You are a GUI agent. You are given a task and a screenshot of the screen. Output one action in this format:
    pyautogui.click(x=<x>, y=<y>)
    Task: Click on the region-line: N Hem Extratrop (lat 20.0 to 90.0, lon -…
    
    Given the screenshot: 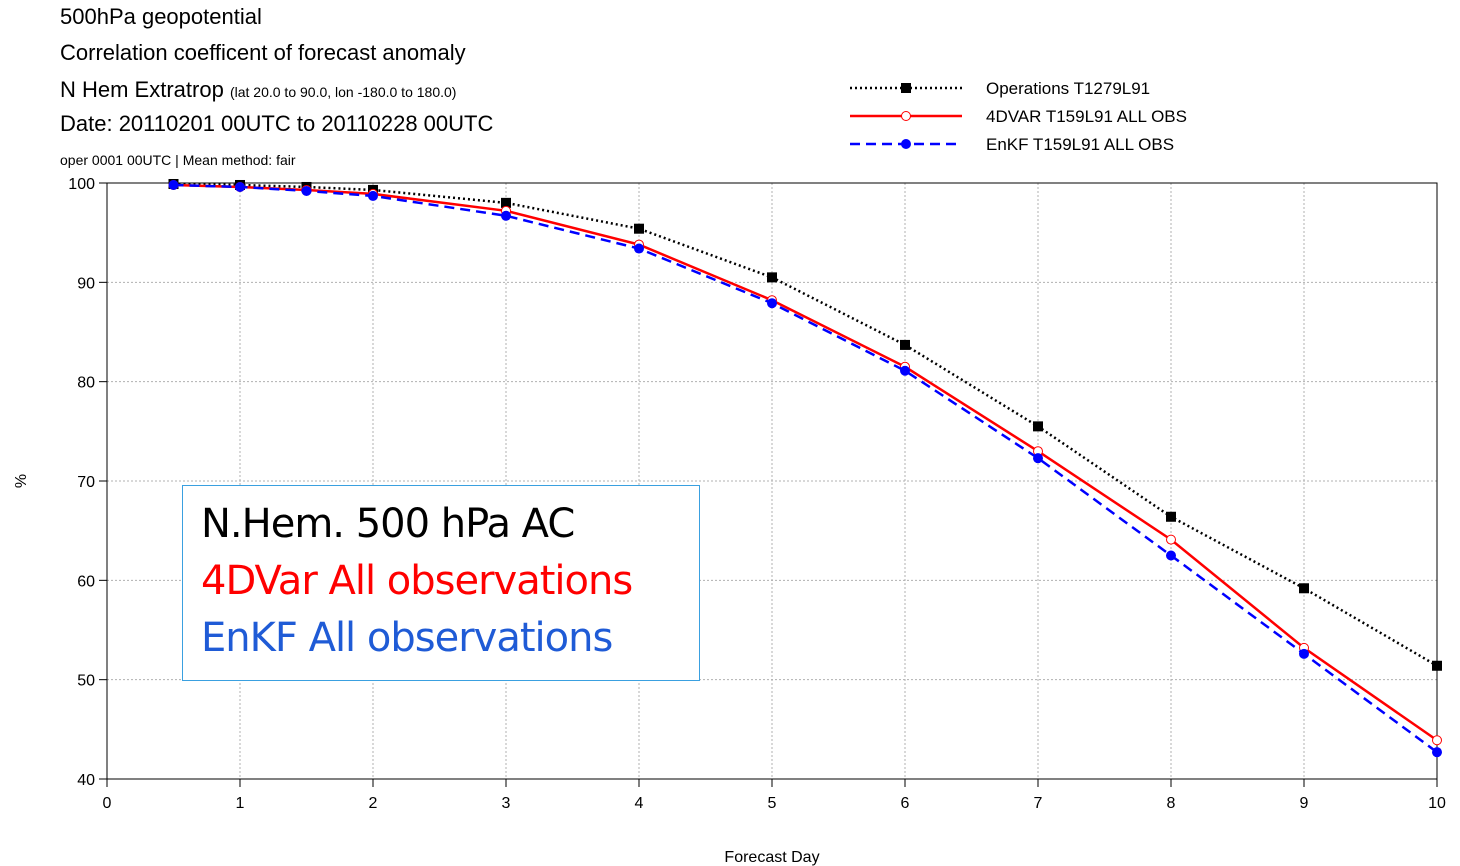 What is the action you would take?
    pyautogui.click(x=258, y=90)
    